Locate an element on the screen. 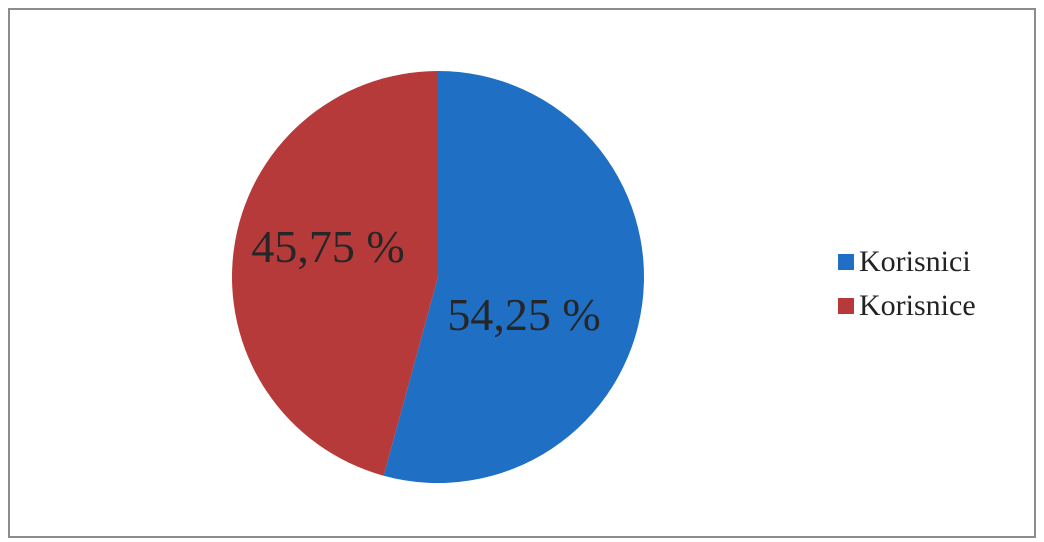 The height and width of the screenshot is (542, 1044). legend-label-korisnice: Korisnice is located at coordinates (917, 305).